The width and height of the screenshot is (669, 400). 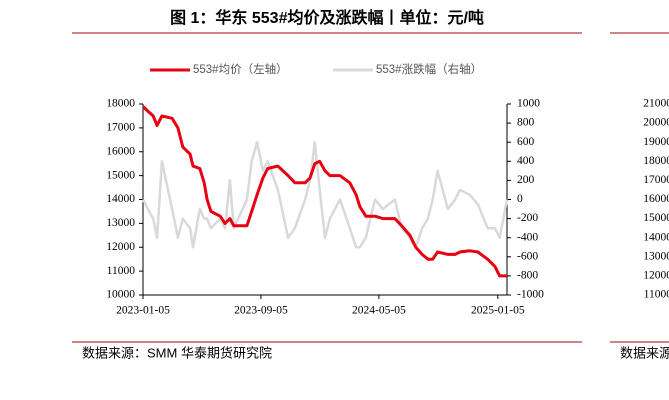 What do you see at coordinates (526, 180) in the screenshot?
I see `y2-tick-label: 200` at bounding box center [526, 180].